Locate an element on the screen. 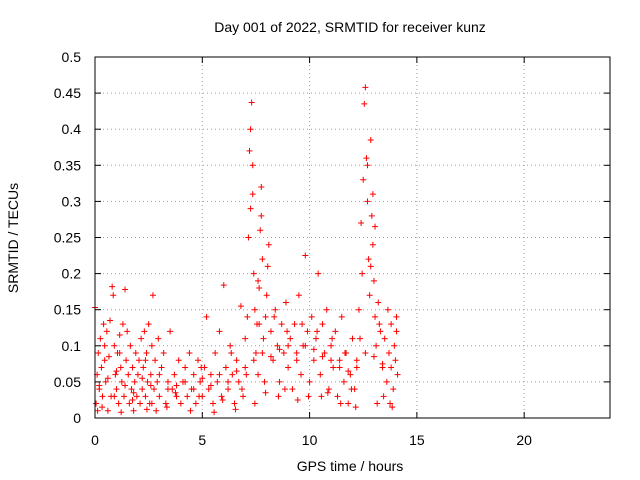  x-tick-label: 5 is located at coordinates (202, 440).